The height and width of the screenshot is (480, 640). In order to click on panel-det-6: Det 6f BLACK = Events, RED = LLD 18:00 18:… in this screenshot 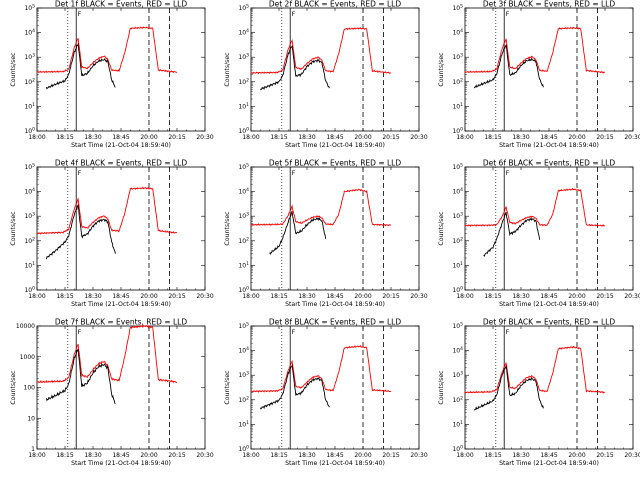, I will do `click(539, 234)`.